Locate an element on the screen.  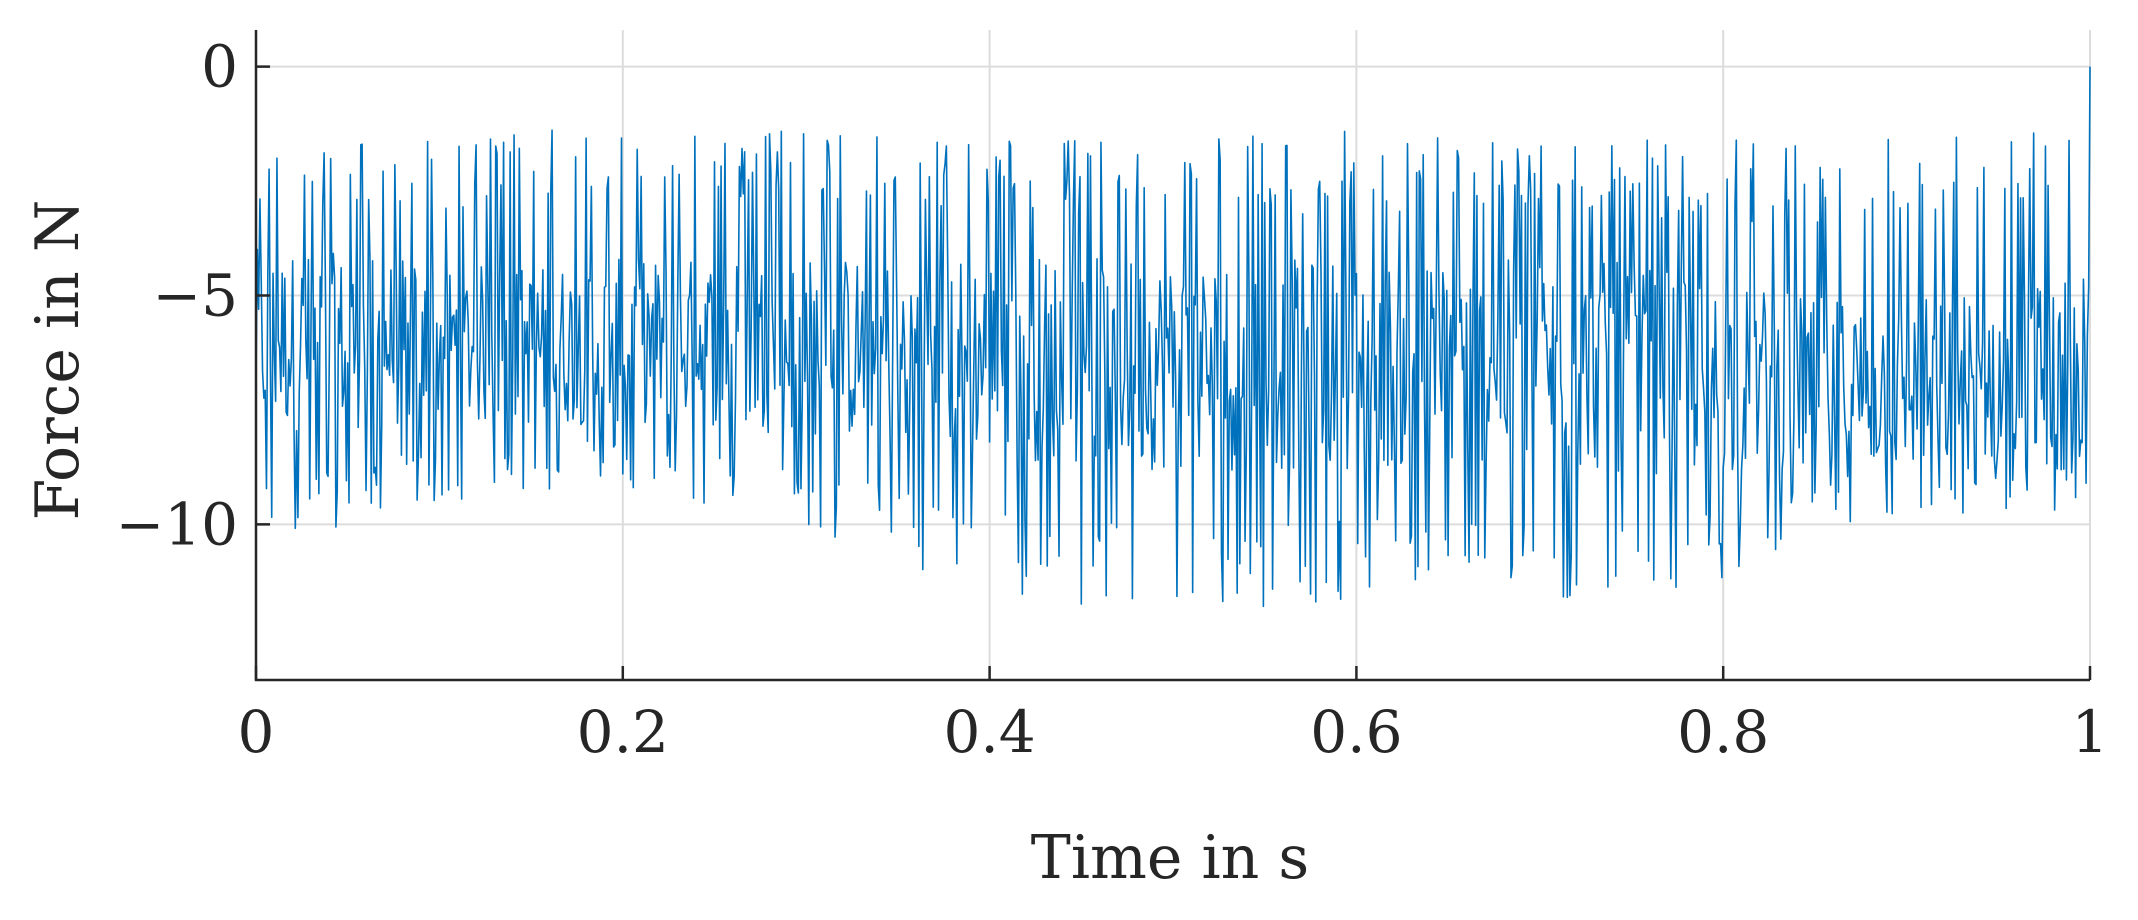
x-tick-label: 0.2 is located at coordinates (623, 732).